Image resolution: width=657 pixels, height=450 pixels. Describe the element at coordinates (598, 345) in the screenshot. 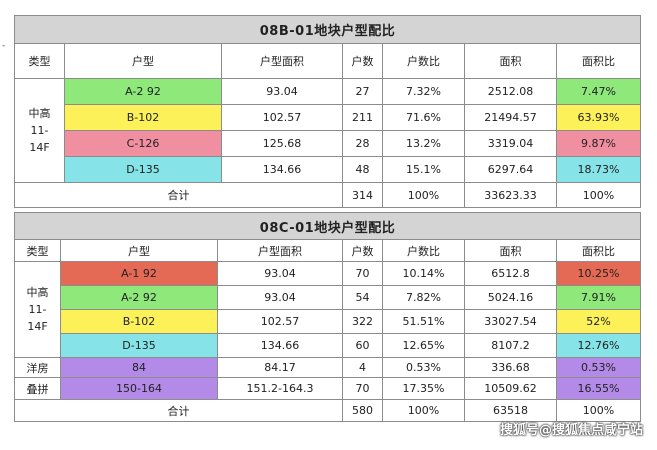

I see `area-ratio: 12.76%` at that location.